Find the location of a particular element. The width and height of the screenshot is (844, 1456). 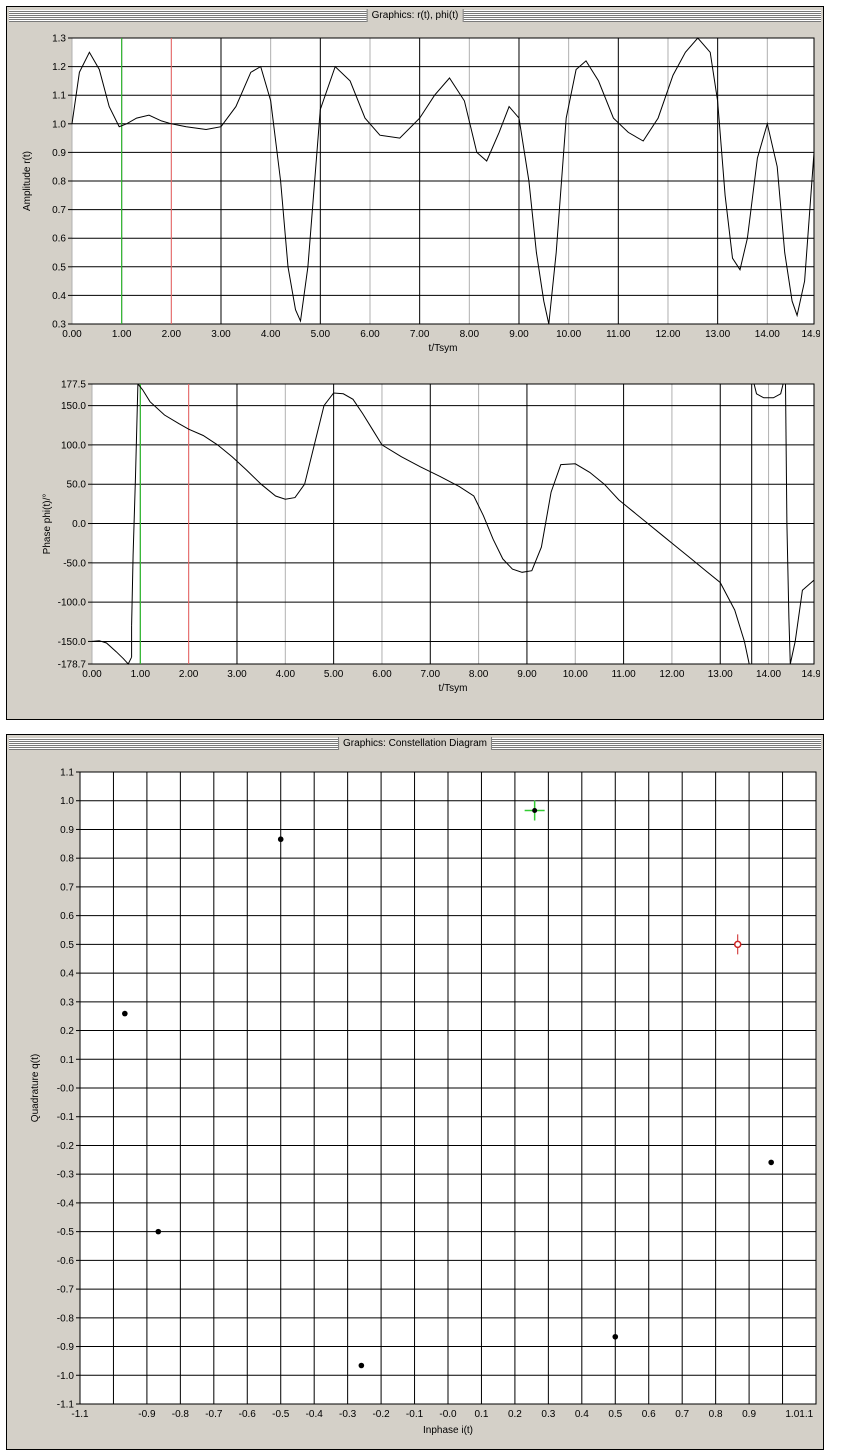

constellation-y-tick-label: 0.6 is located at coordinates (67, 916).